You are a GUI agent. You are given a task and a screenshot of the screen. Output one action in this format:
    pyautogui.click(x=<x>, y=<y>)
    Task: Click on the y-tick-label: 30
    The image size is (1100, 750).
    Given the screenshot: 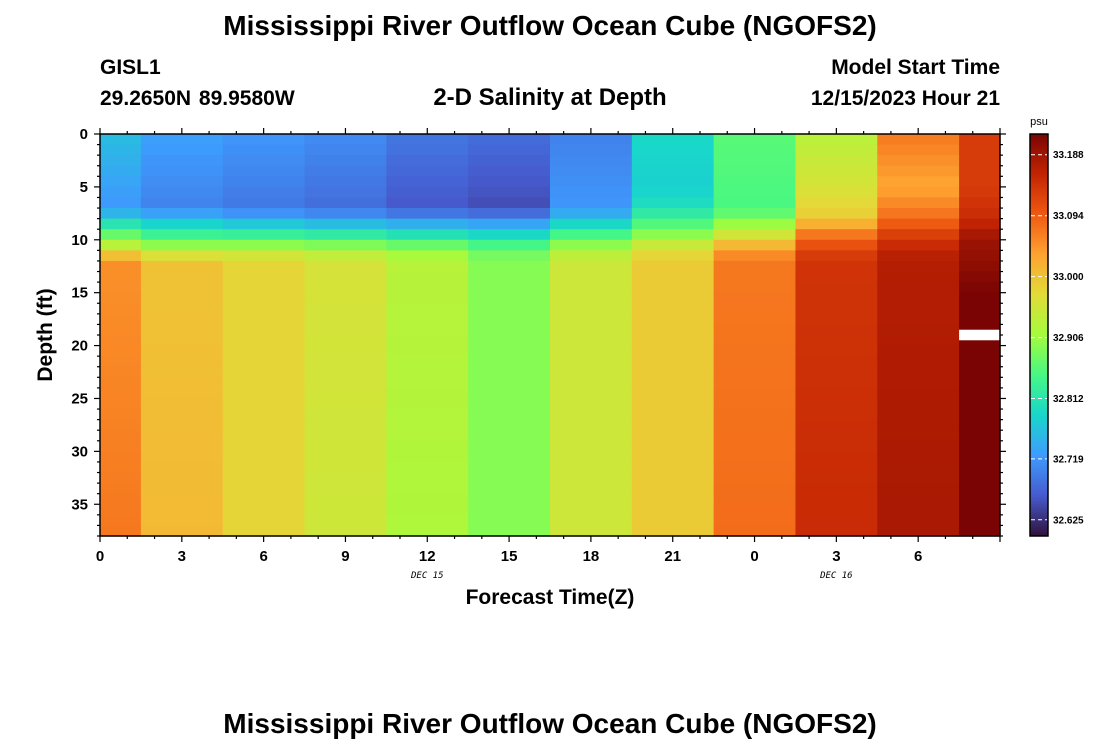 What is the action you would take?
    pyautogui.click(x=79, y=451)
    